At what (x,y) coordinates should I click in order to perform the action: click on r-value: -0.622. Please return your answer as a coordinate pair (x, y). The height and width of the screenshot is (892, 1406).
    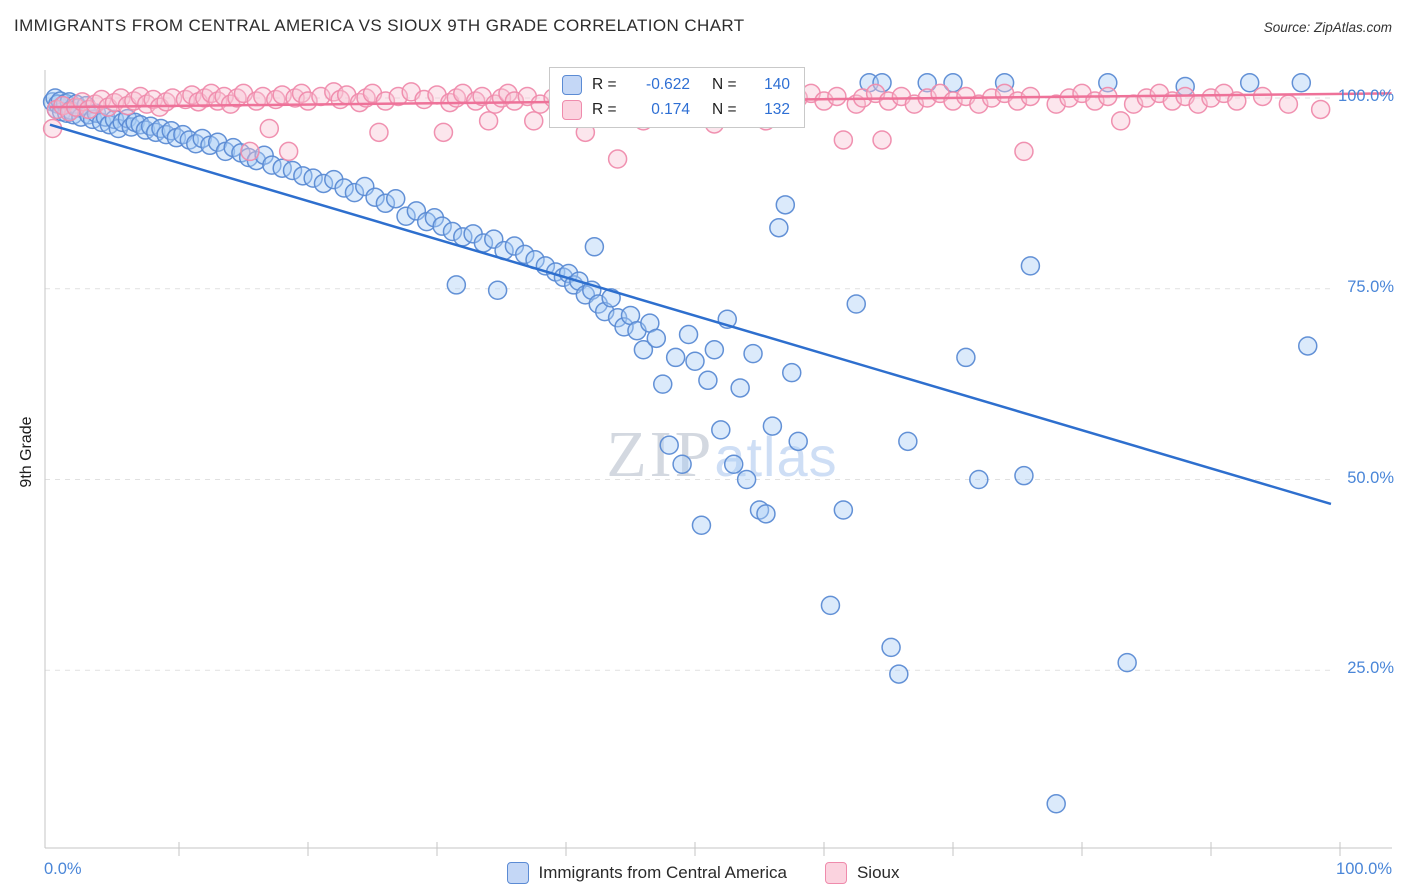
    Looking at the image, I should click on (668, 84).